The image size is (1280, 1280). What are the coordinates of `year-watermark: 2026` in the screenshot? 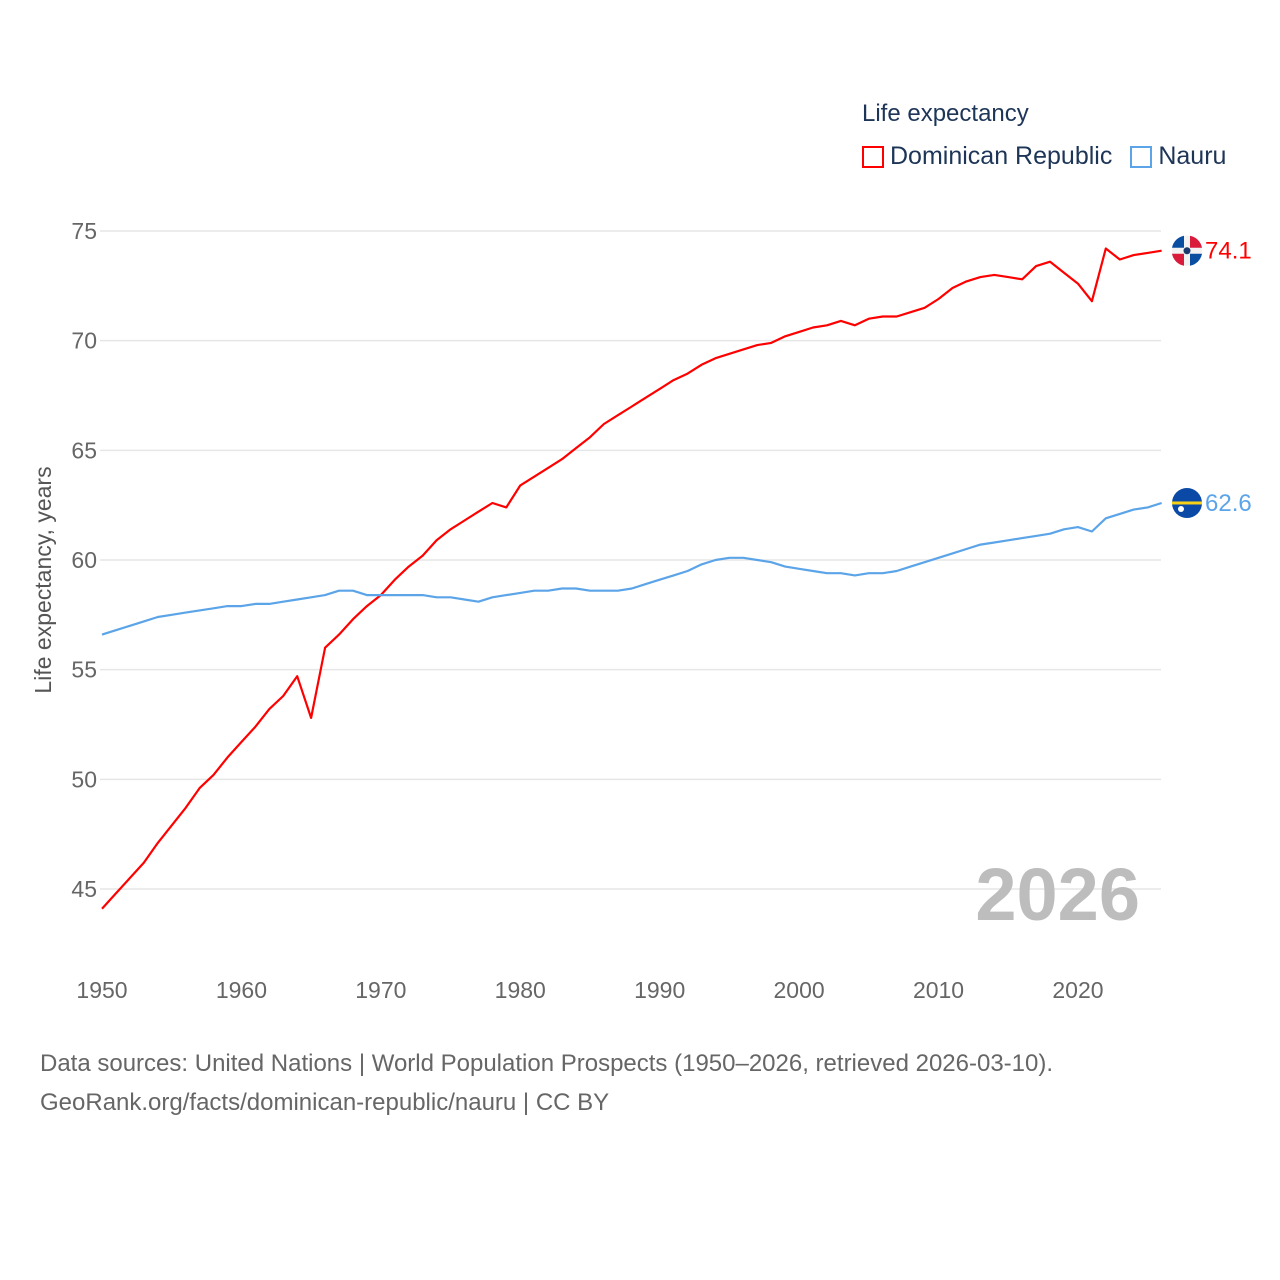 It's located at (1057, 894).